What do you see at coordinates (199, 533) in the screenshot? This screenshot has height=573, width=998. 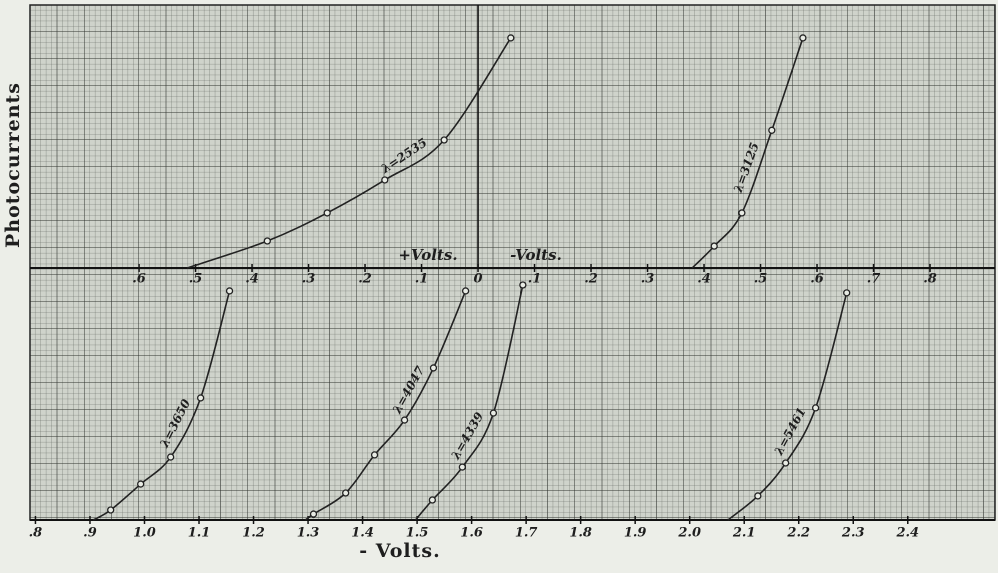 I see `x-tick-label: 1.1` at bounding box center [199, 533].